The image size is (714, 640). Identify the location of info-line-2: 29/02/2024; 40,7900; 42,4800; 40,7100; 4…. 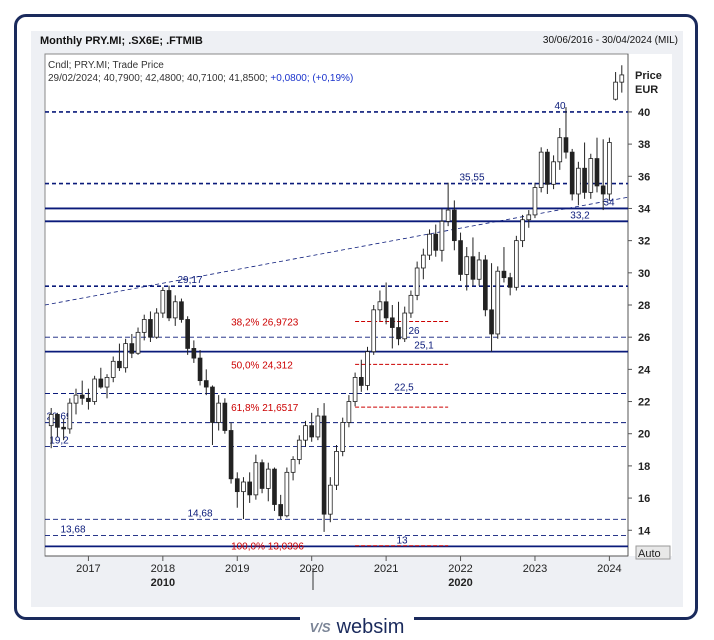
(200, 78).